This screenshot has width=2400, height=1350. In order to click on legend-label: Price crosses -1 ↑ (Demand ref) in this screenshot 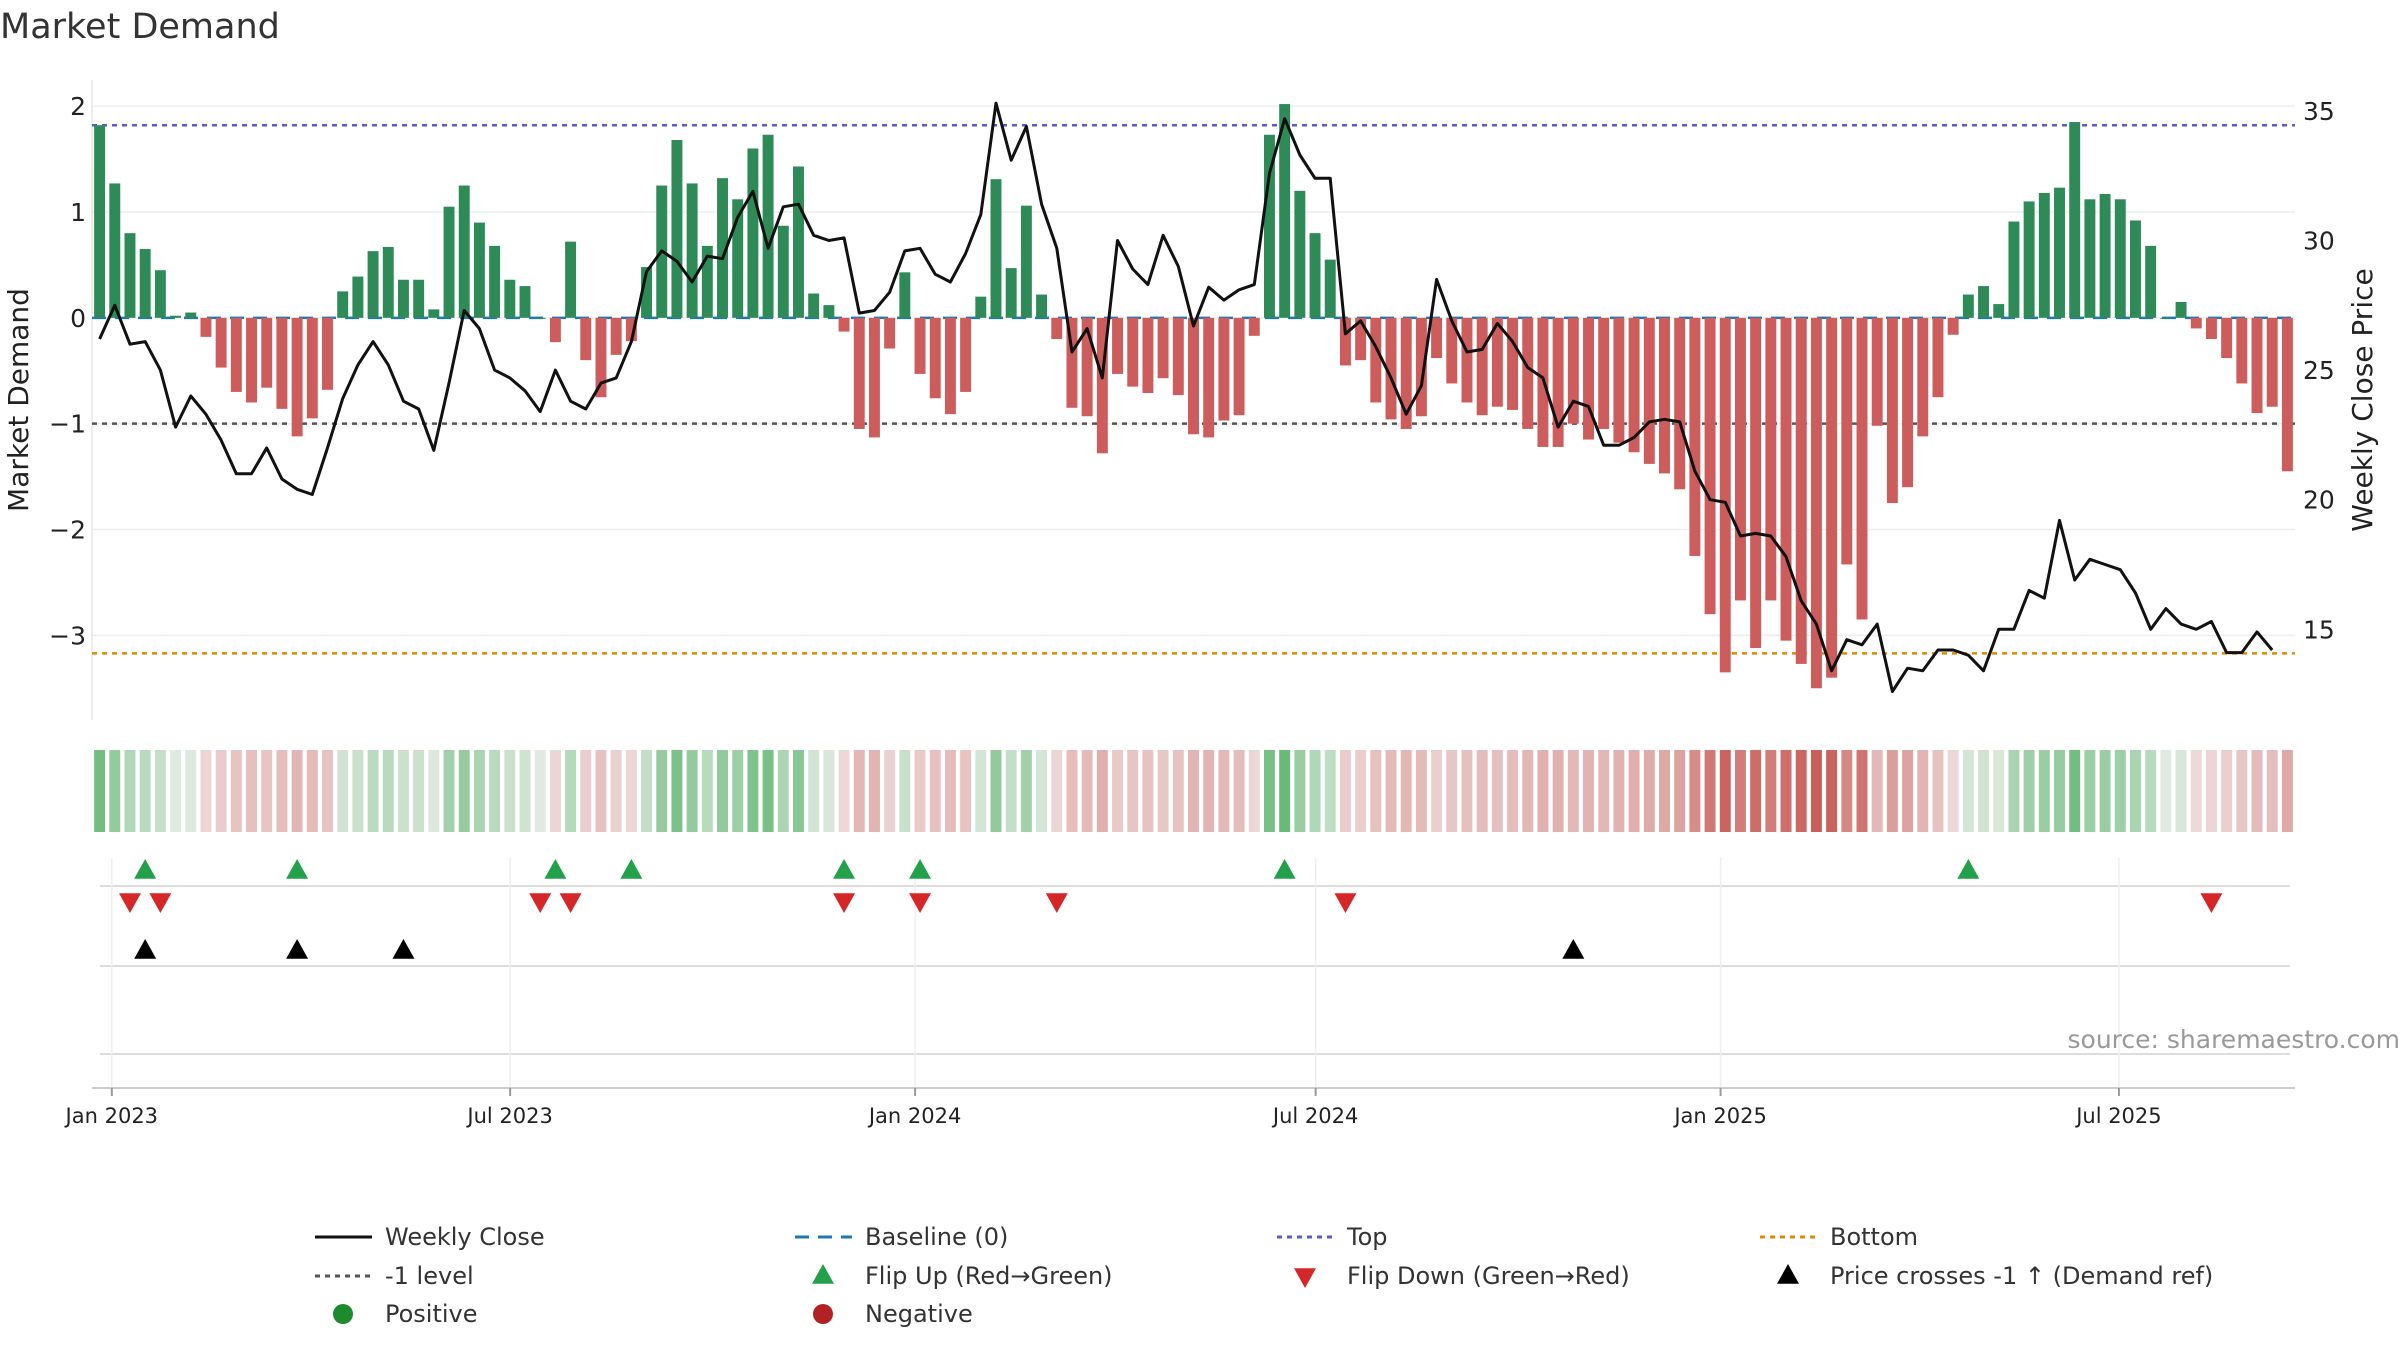, I will do `click(2021, 1276)`.